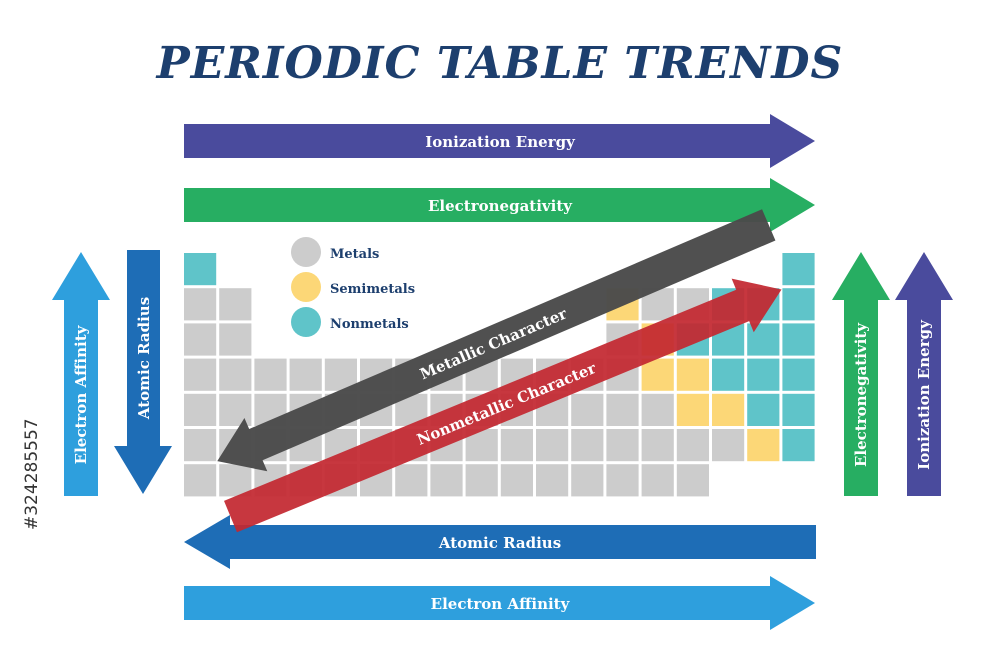 The image size is (1000, 667). I want to click on legend-swatch-nonmetals, so click(306, 322).